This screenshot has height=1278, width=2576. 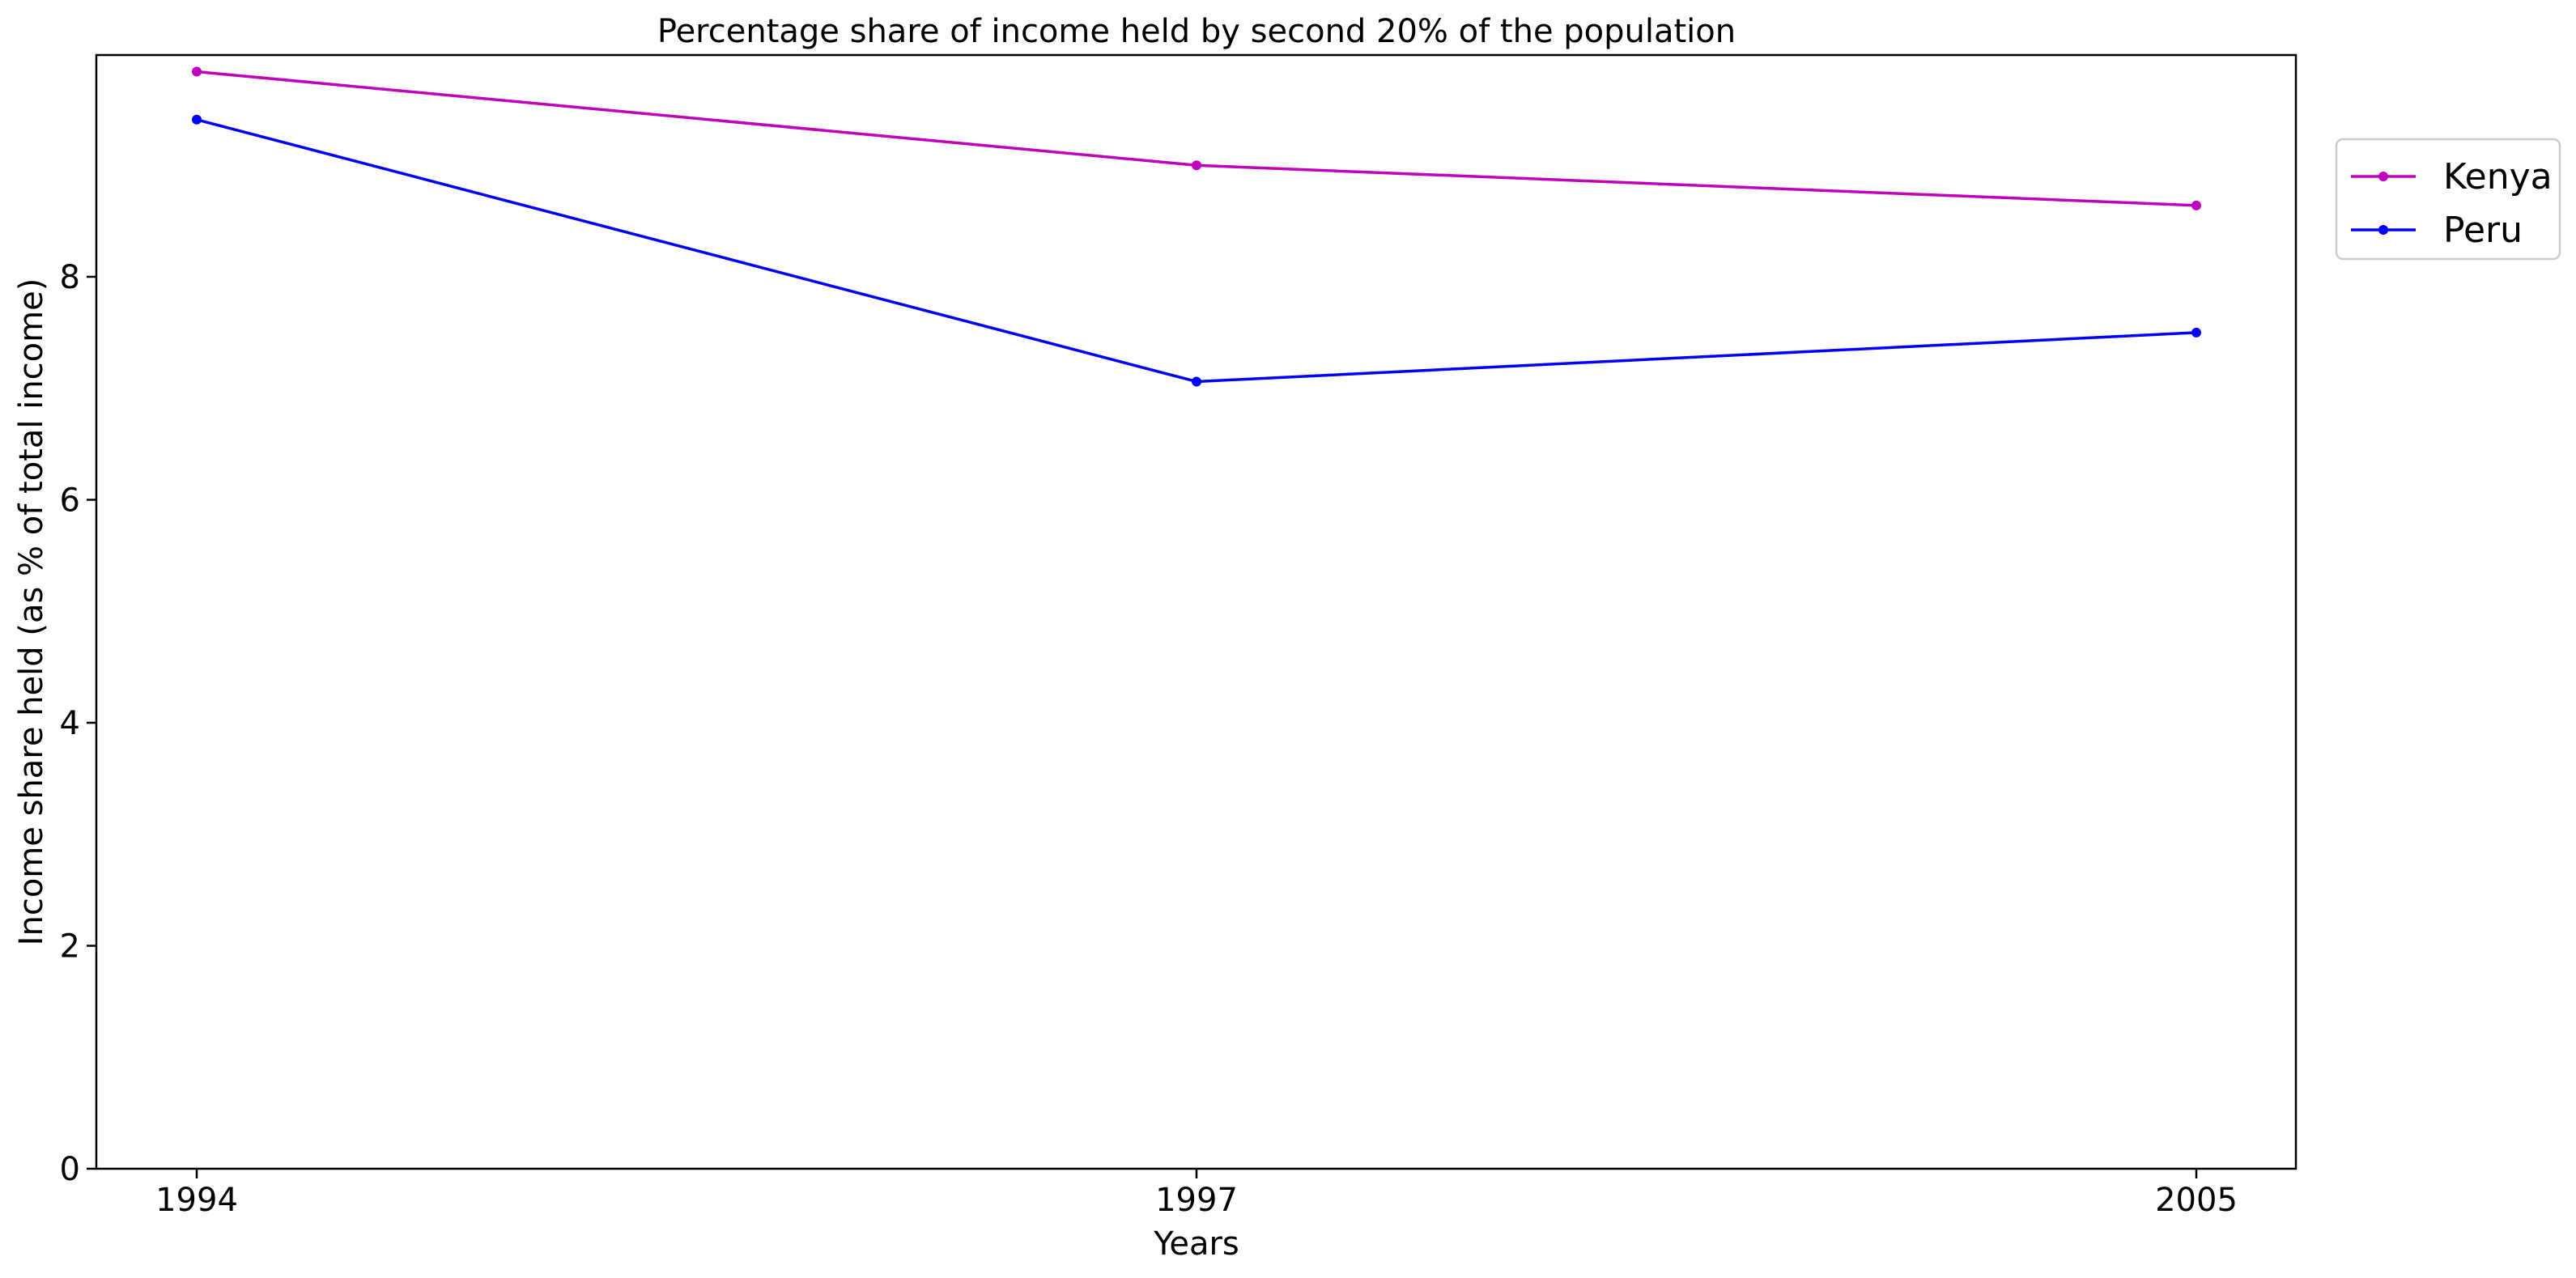 What do you see at coordinates (2196, 1200) in the screenshot?
I see `x-tick-label: 2005` at bounding box center [2196, 1200].